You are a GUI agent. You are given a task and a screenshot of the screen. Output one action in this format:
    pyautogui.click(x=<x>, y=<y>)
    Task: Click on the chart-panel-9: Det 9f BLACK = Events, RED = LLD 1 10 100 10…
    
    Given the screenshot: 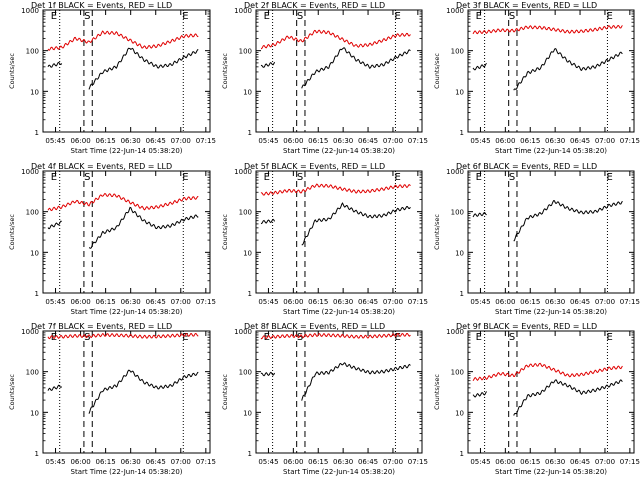 What is the action you would take?
    pyautogui.click(x=536, y=399)
    